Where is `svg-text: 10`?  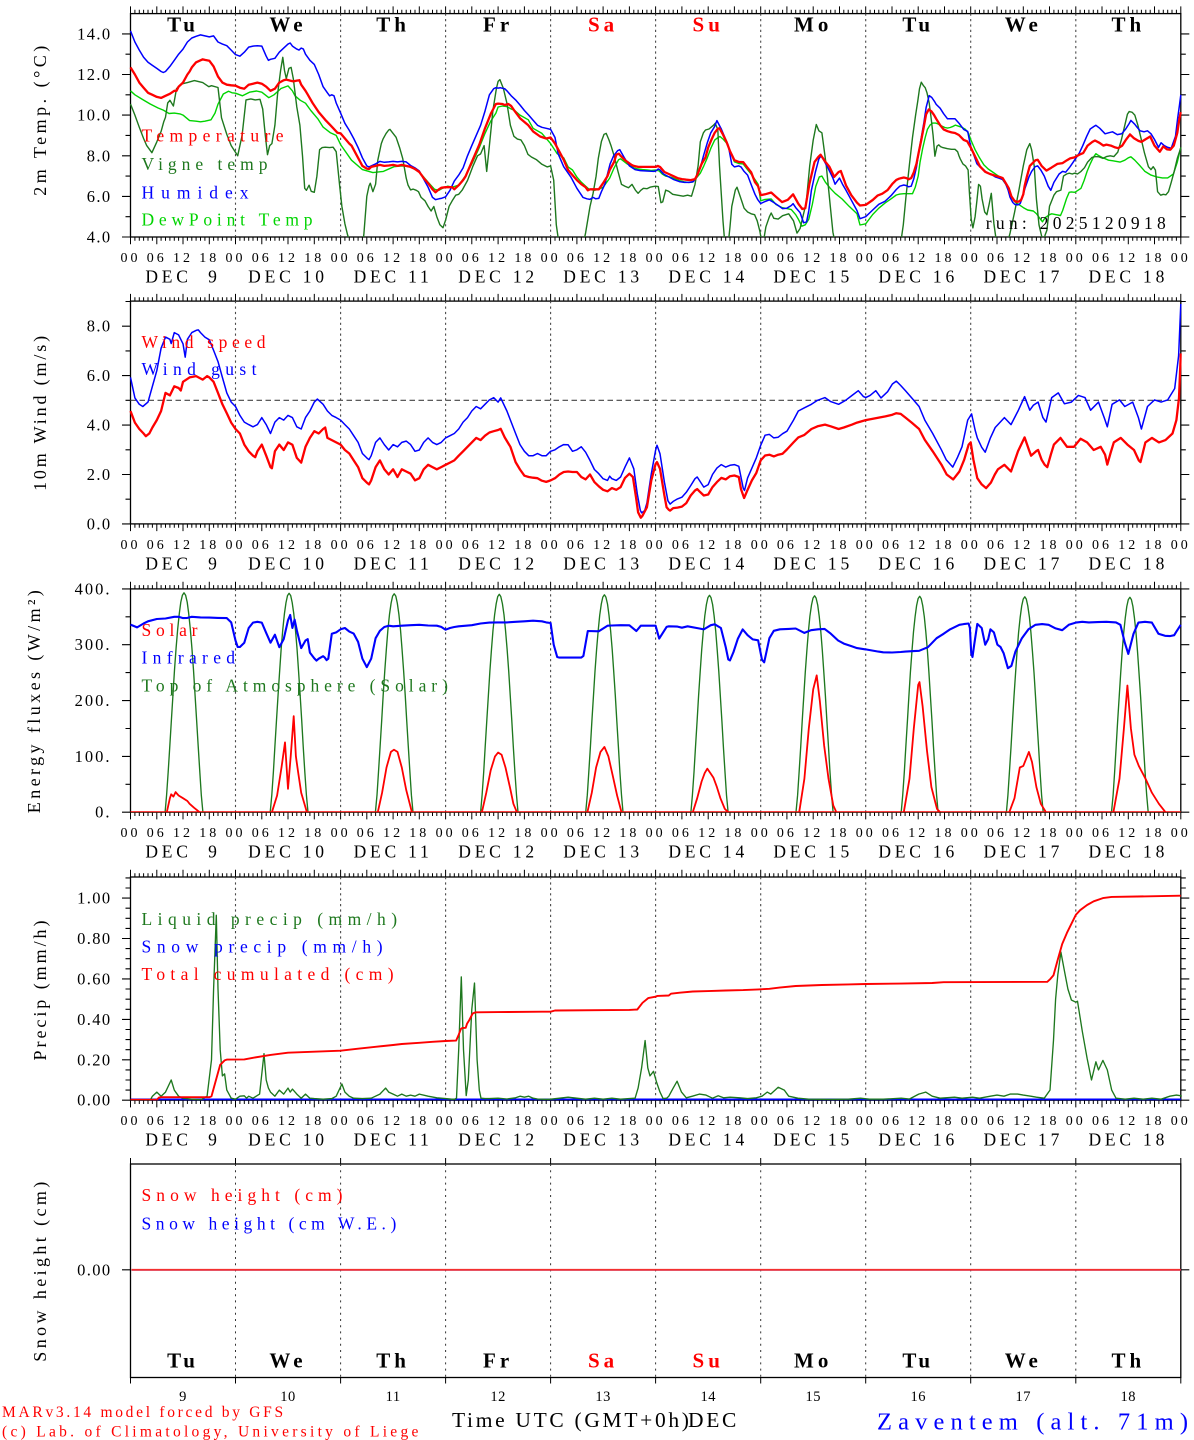 svg-text: 10 is located at coordinates (288, 1397).